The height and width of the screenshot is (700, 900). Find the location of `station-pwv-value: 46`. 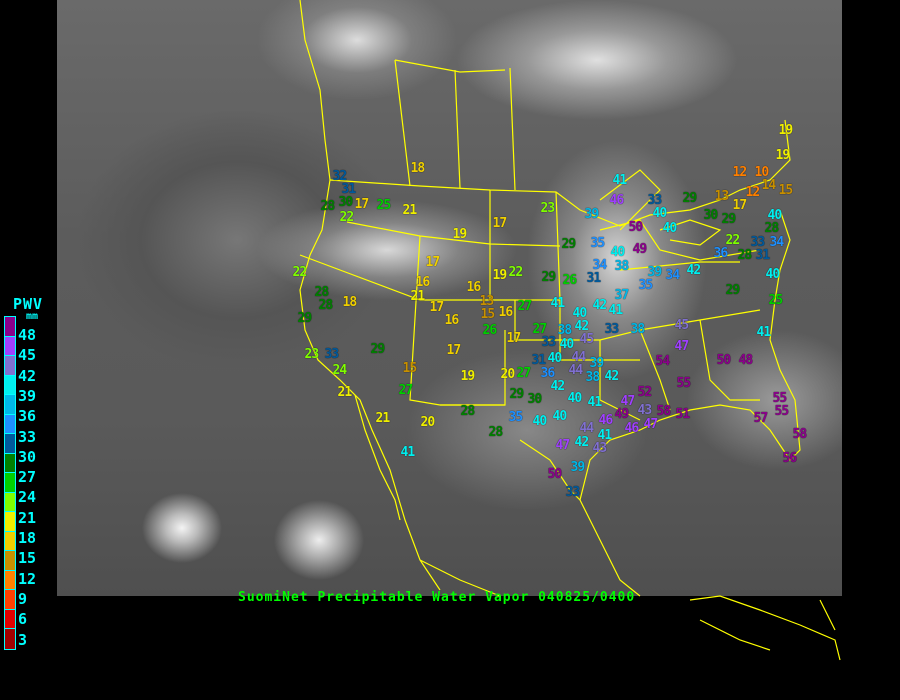

station-pwv-value: 46 is located at coordinates (632, 428).